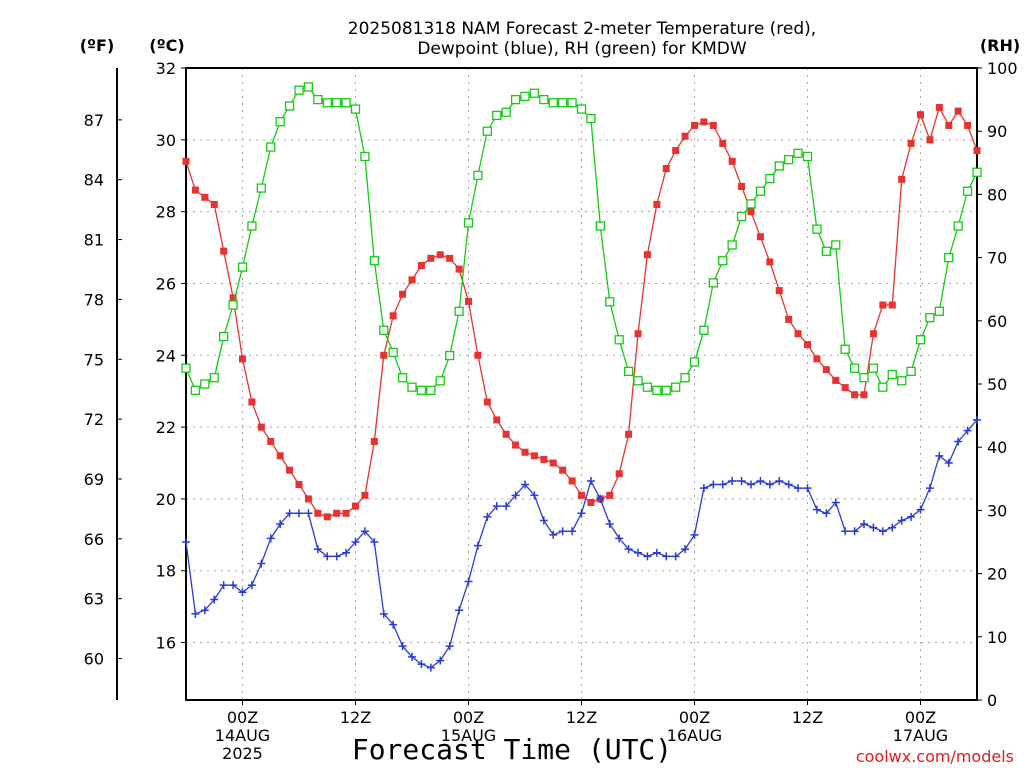 Image resolution: width=1024 pixels, height=768 pixels. Describe the element at coordinates (1002, 68) in the screenshot. I see `rh-tick-label: 100` at that location.